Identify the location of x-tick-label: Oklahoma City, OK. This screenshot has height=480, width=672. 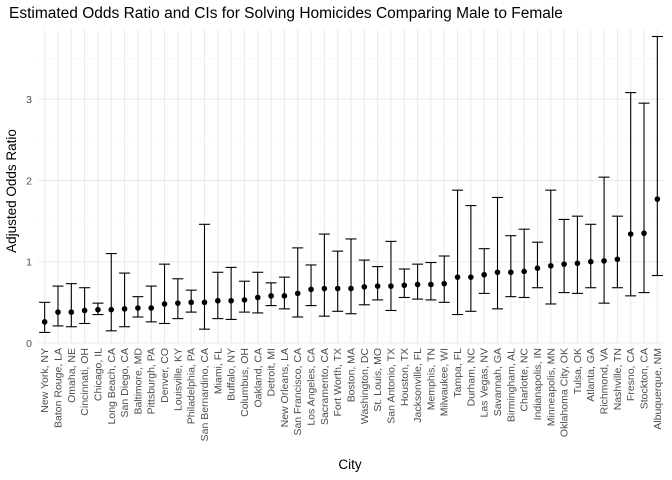
(565, 392).